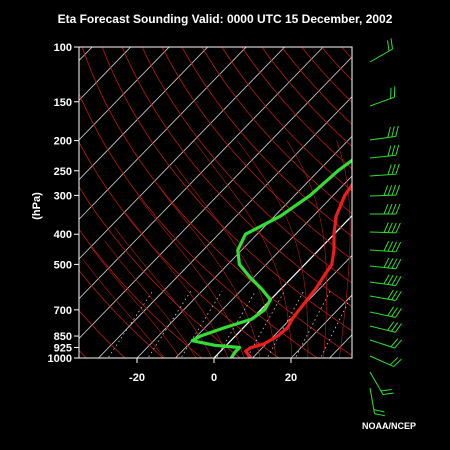  What do you see at coordinates (389, 426) in the screenshot?
I see `credit-label: NOAA/NCEP` at bounding box center [389, 426].